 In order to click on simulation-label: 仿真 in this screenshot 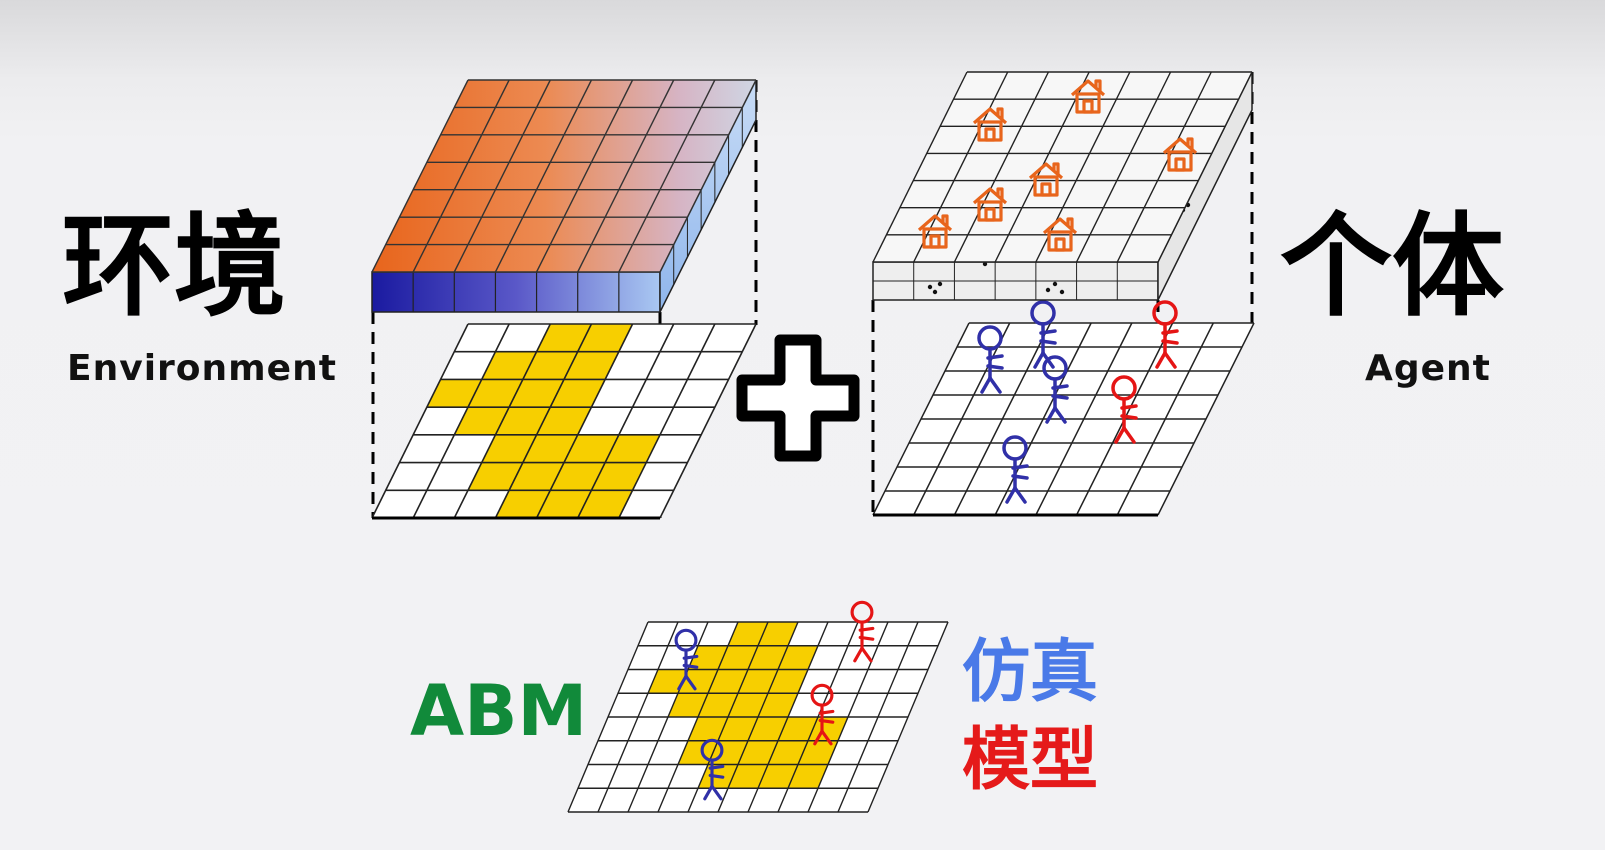, I will do `click(1030, 672)`.